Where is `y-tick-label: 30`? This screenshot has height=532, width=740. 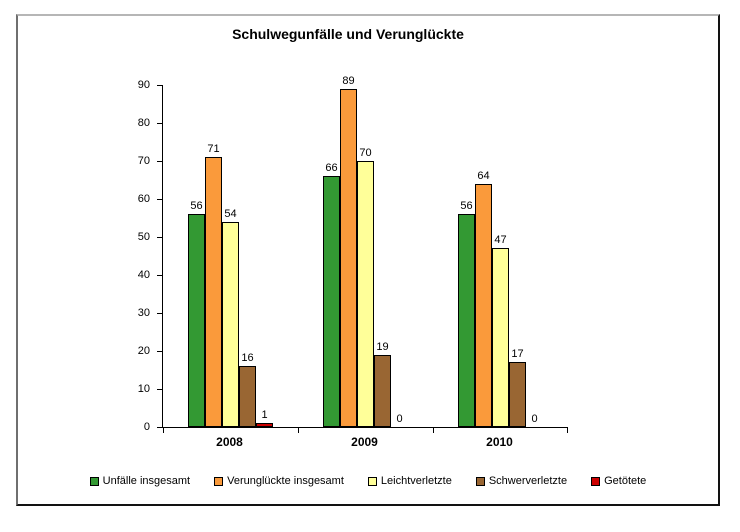
y-tick-label: 30 is located at coordinates (143, 313).